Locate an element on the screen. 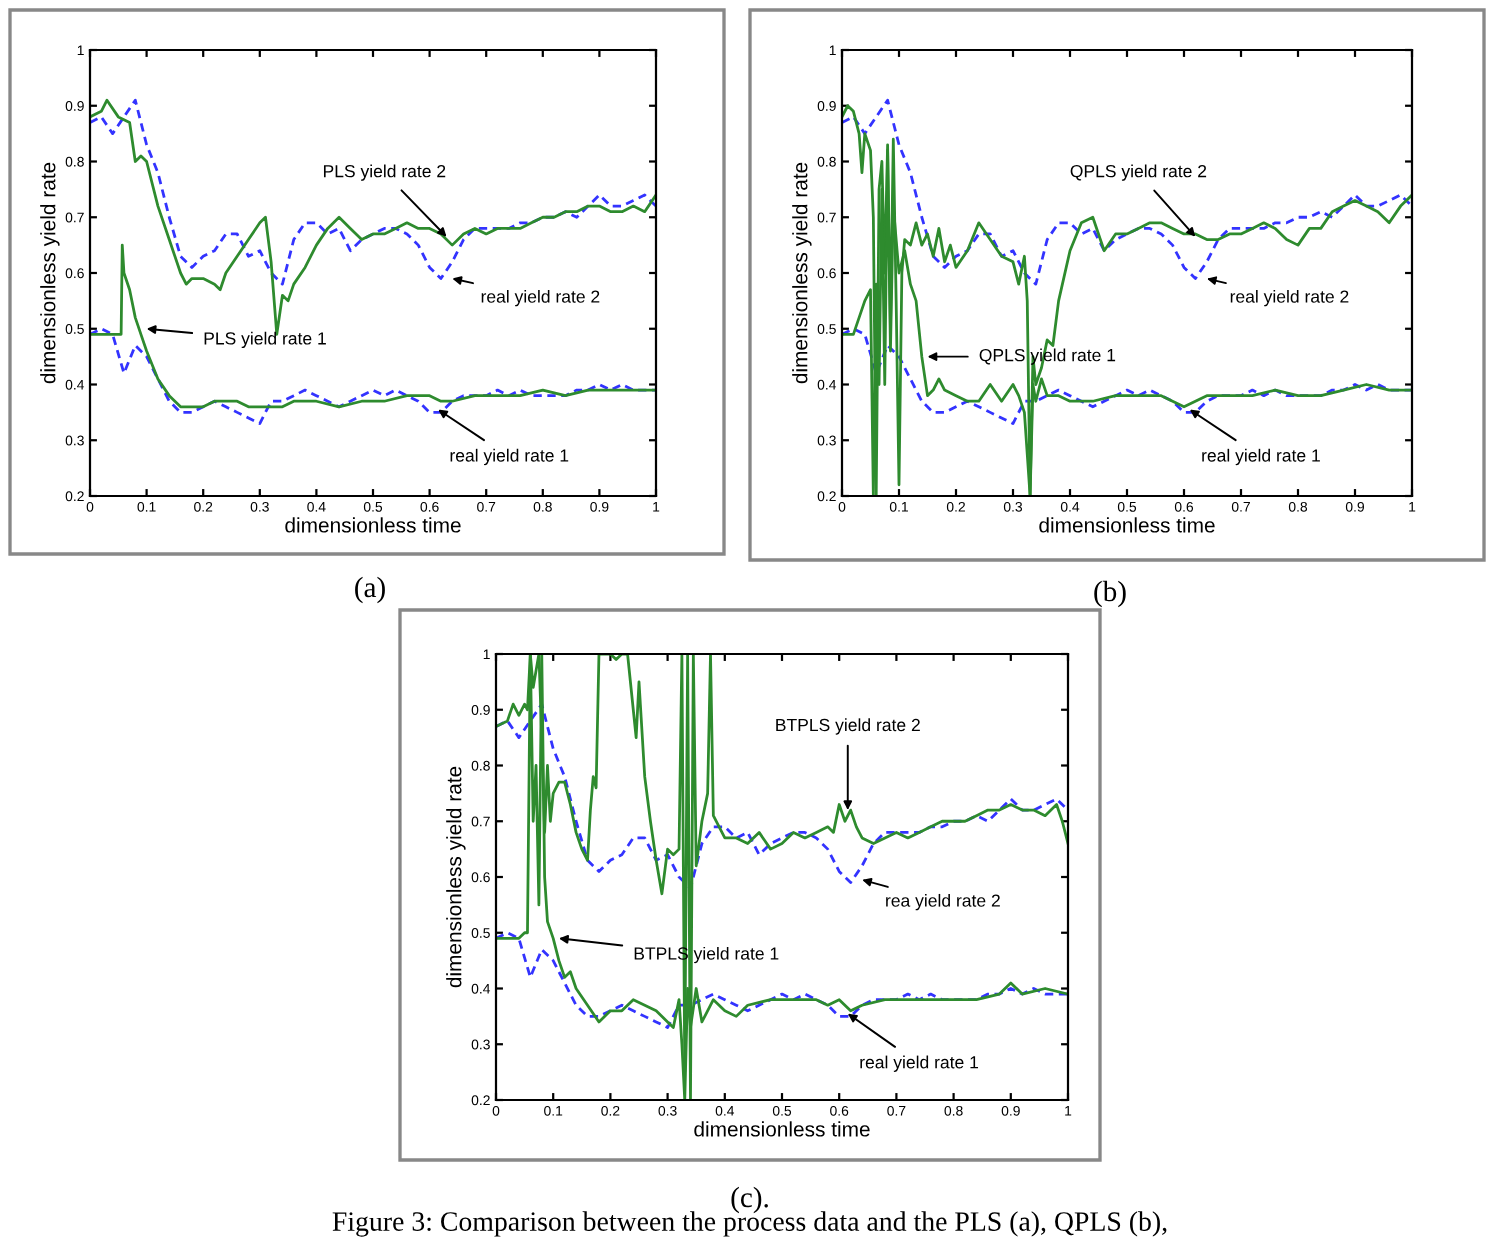 The height and width of the screenshot is (1240, 1492). caption: Figure 3: Comparison between the process data and the PLS (a), QPLS (b), is located at coordinates (749, 1224).